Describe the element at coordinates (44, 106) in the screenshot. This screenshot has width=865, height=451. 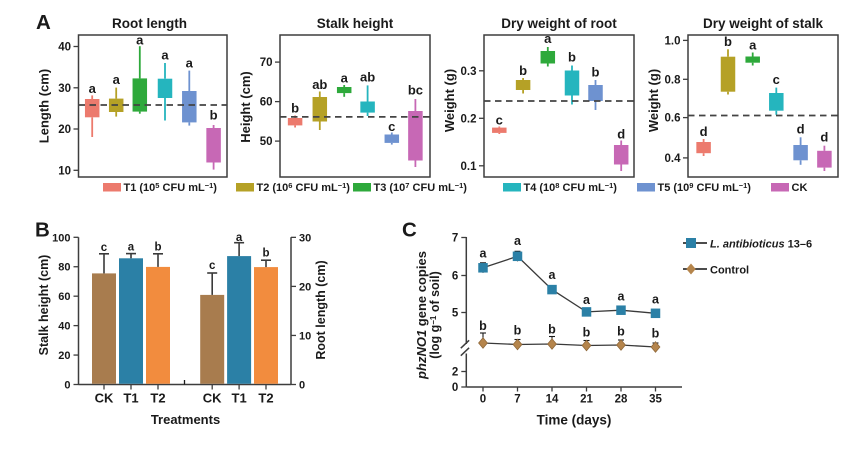
I see `svg-text: Length (cm)` at that location.